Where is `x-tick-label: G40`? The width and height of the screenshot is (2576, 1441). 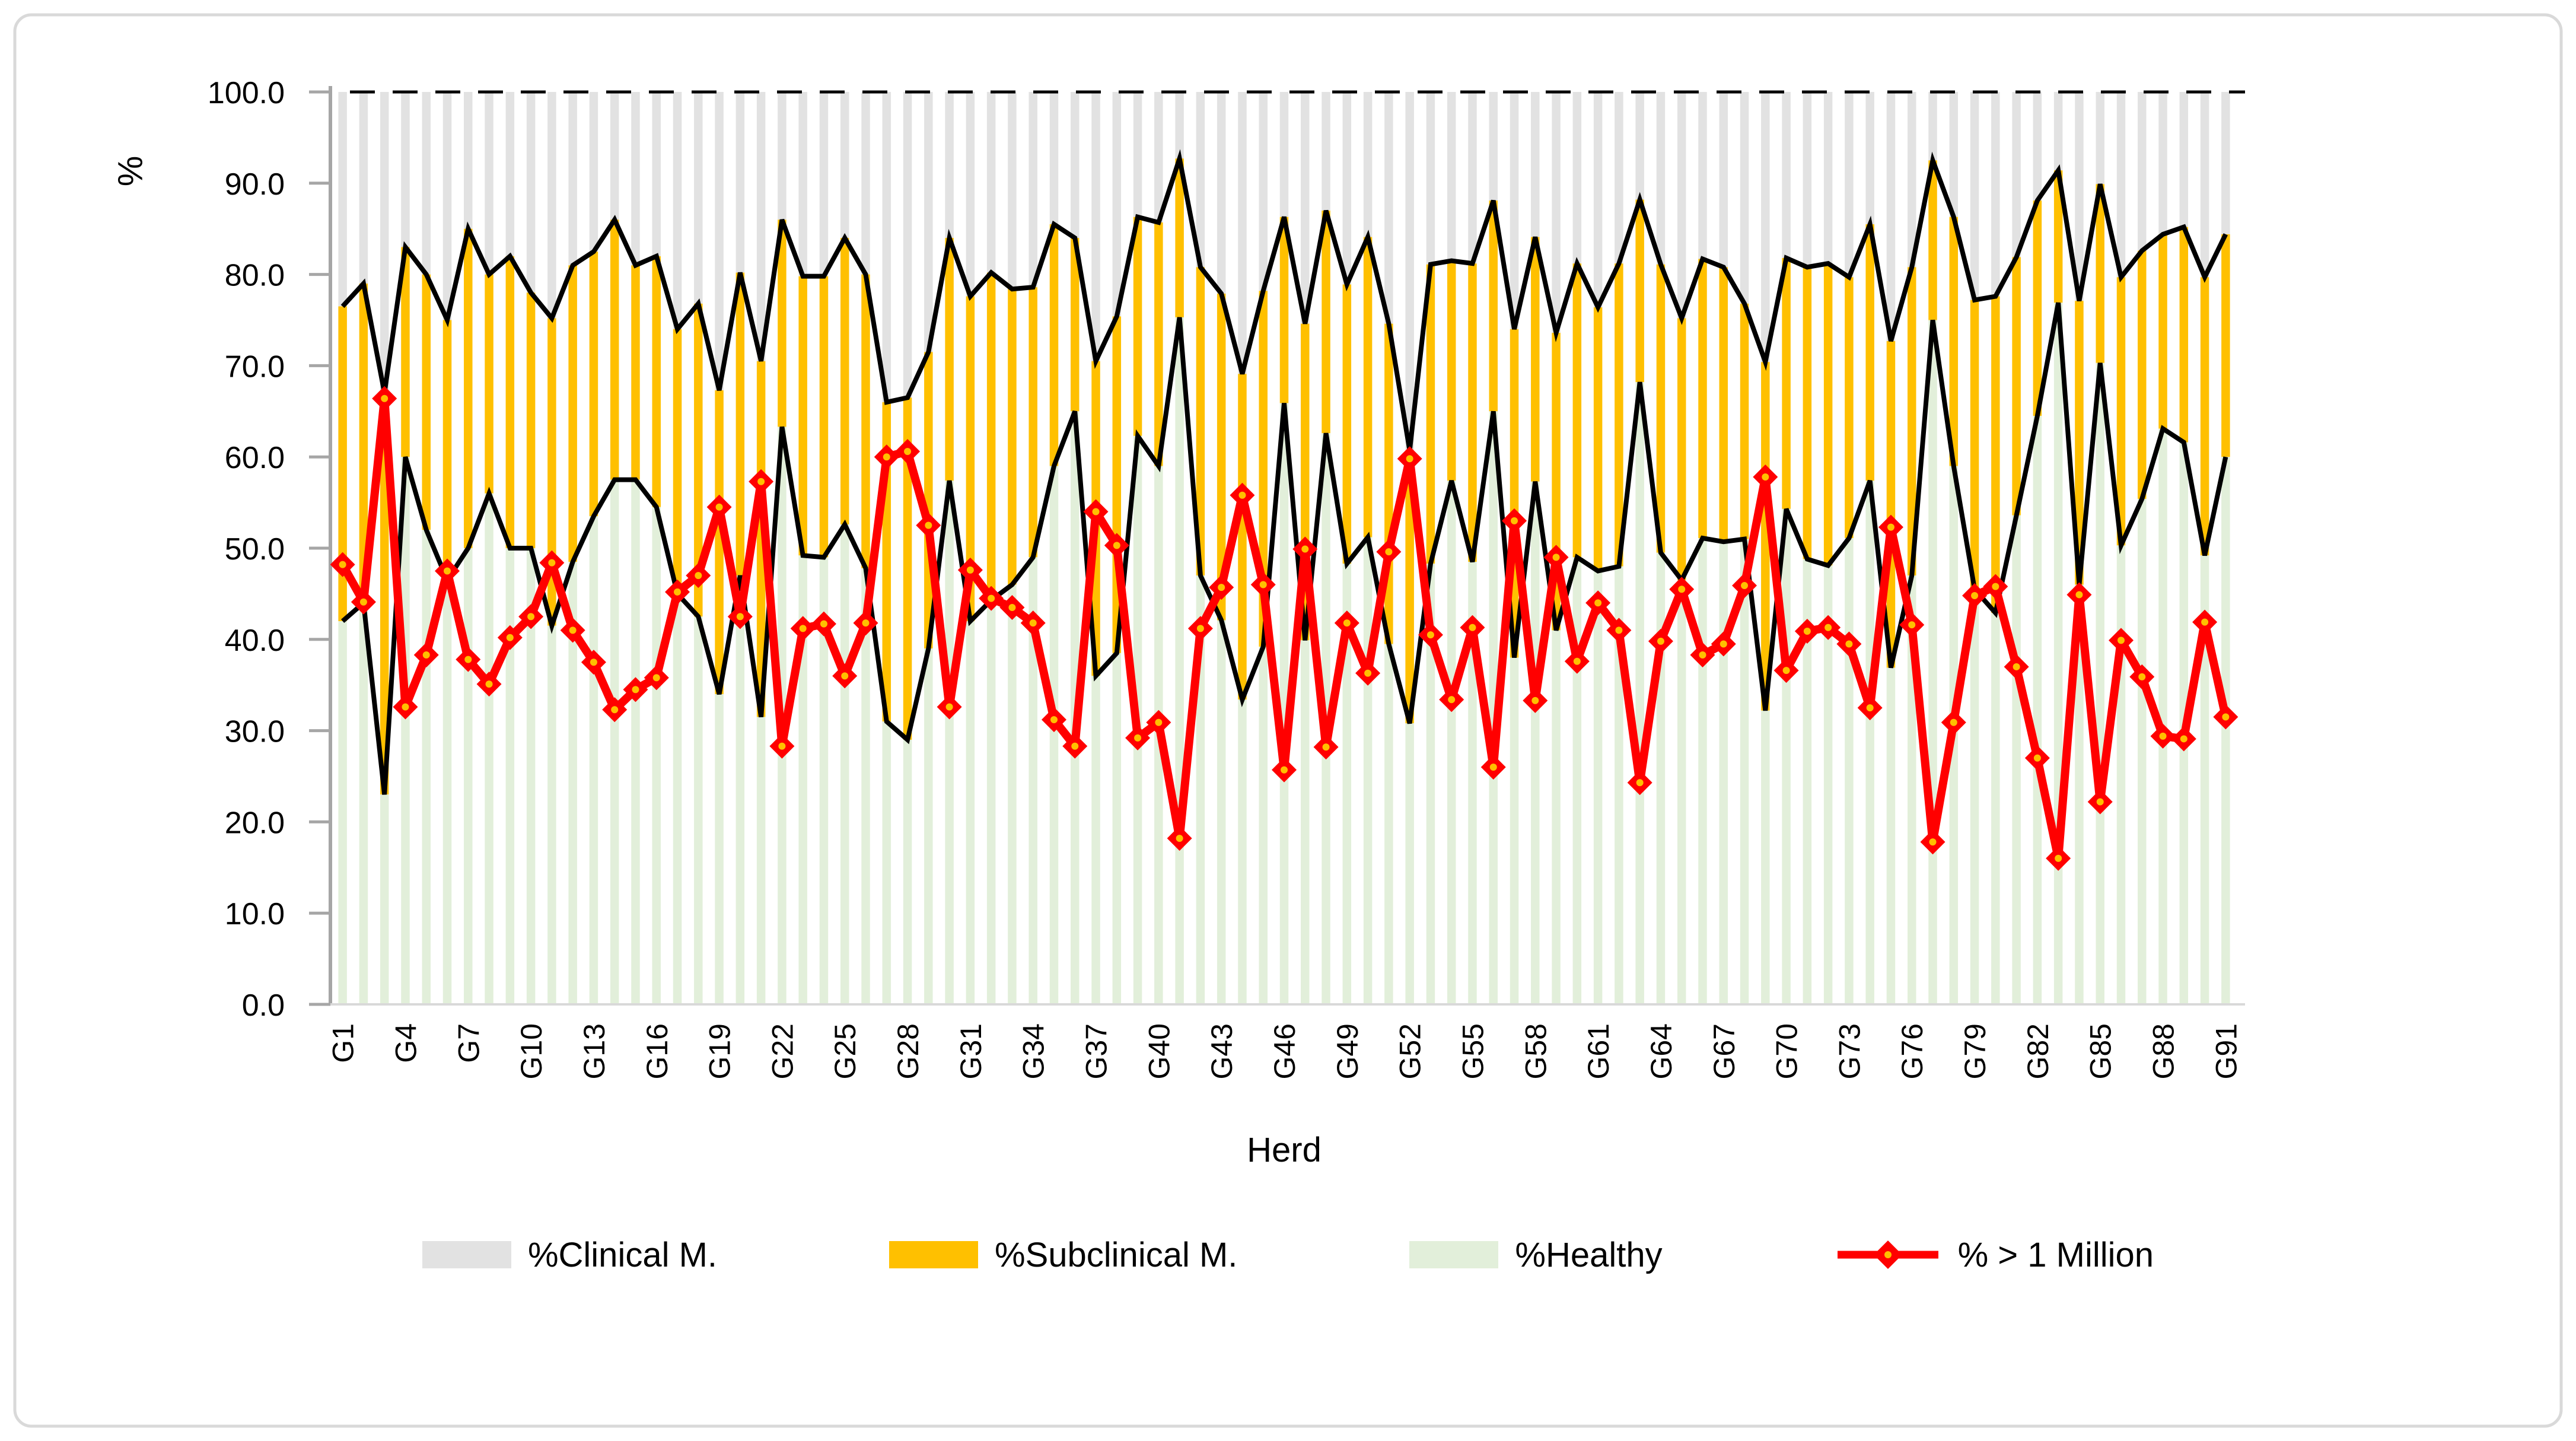
x-tick-label: G40 is located at coordinates (1159, 1051).